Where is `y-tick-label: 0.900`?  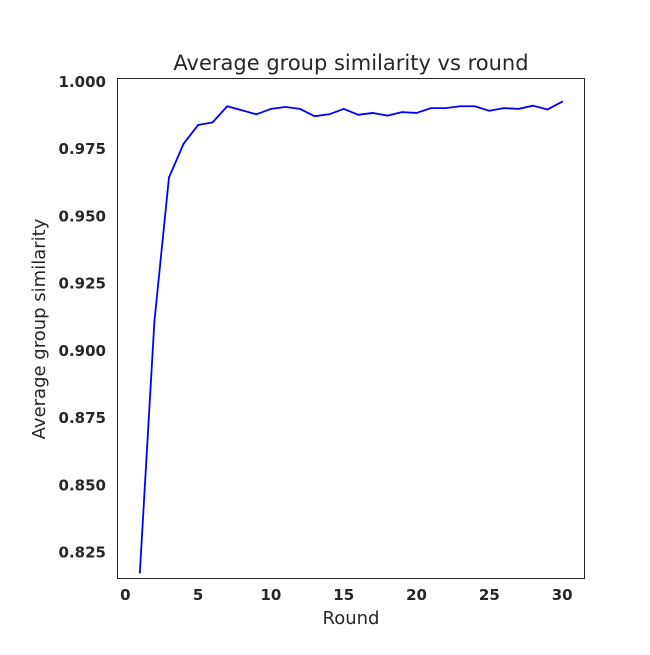 y-tick-label: 0.900 is located at coordinates (82, 351).